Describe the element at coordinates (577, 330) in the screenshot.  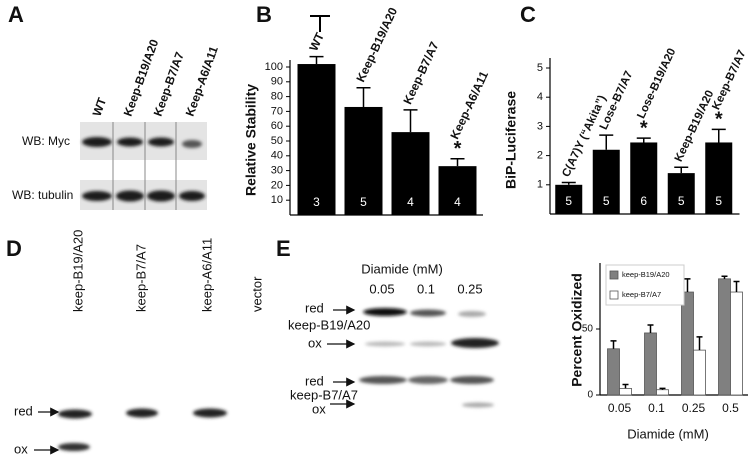
I see `y-axis-label: Percent Oxidized` at that location.